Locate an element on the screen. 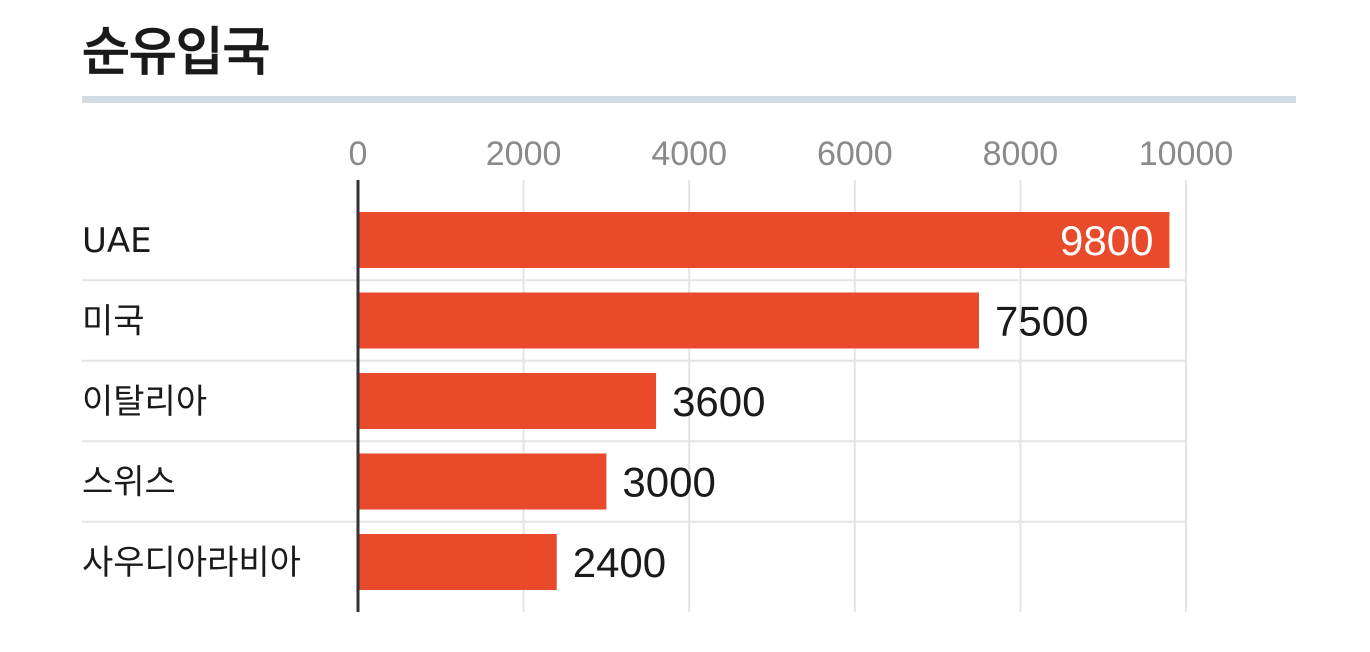  x-tick-label: 10000 is located at coordinates (1186, 154).